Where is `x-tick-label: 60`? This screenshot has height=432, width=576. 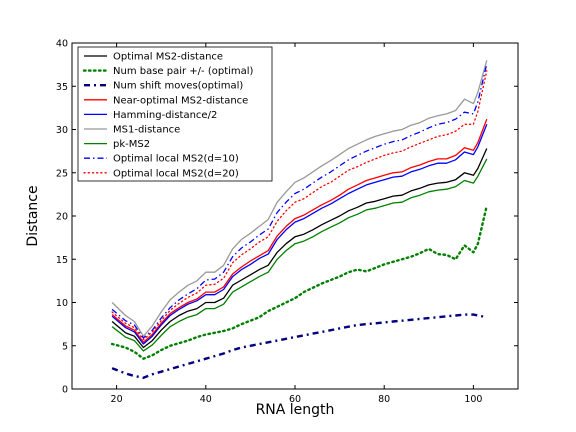 x-tick-label: 60 is located at coordinates (295, 399).